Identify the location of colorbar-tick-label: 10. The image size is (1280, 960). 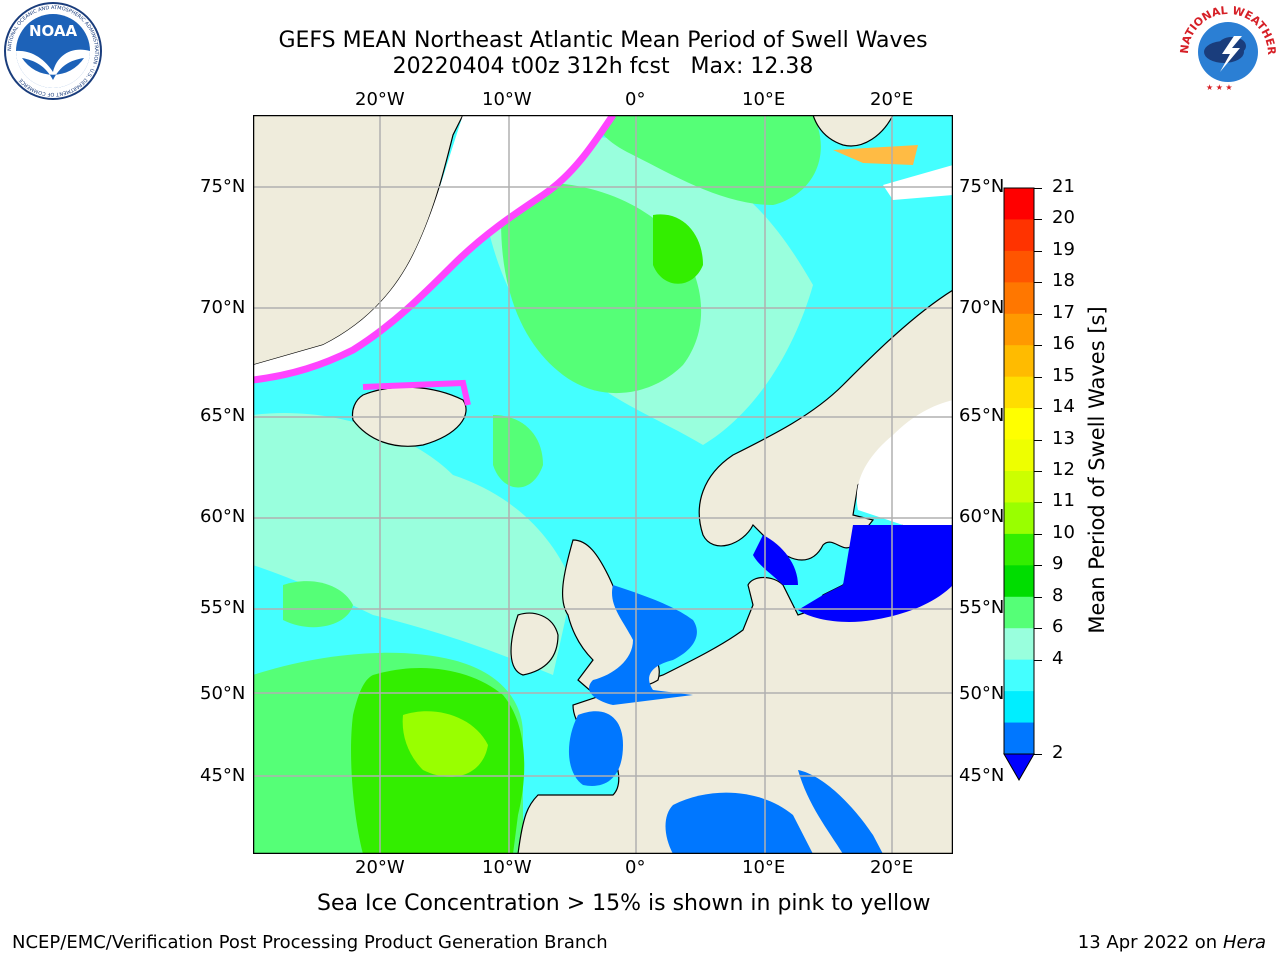
(1063, 532).